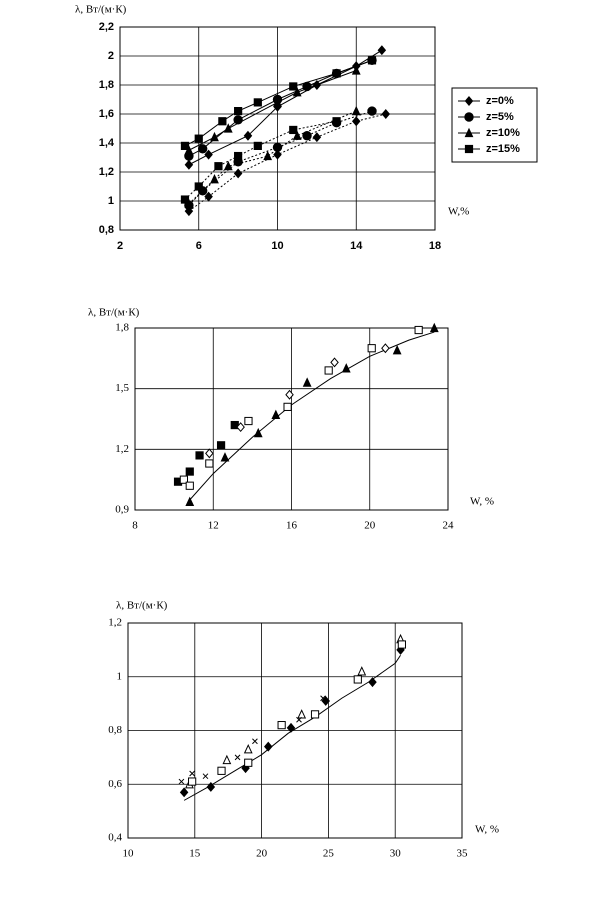 The width and height of the screenshot is (596, 906). What do you see at coordinates (312, 416) in the screenshot?
I see `fit-line` at bounding box center [312, 416].